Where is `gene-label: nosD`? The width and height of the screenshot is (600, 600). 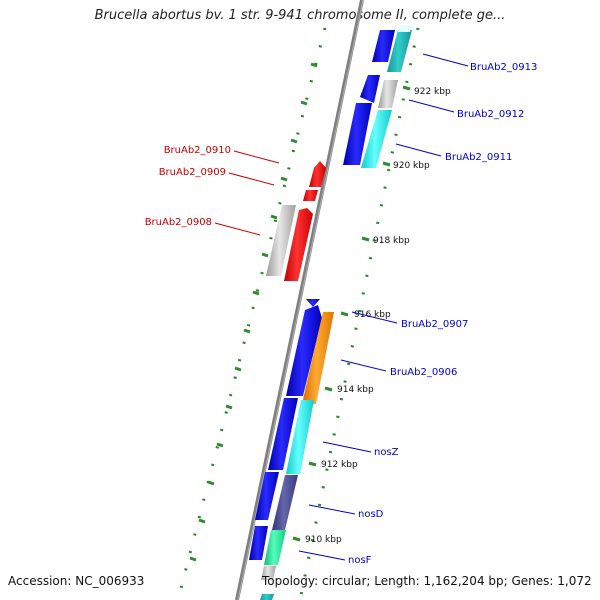
gene-label: nosD is located at coordinates (371, 514).